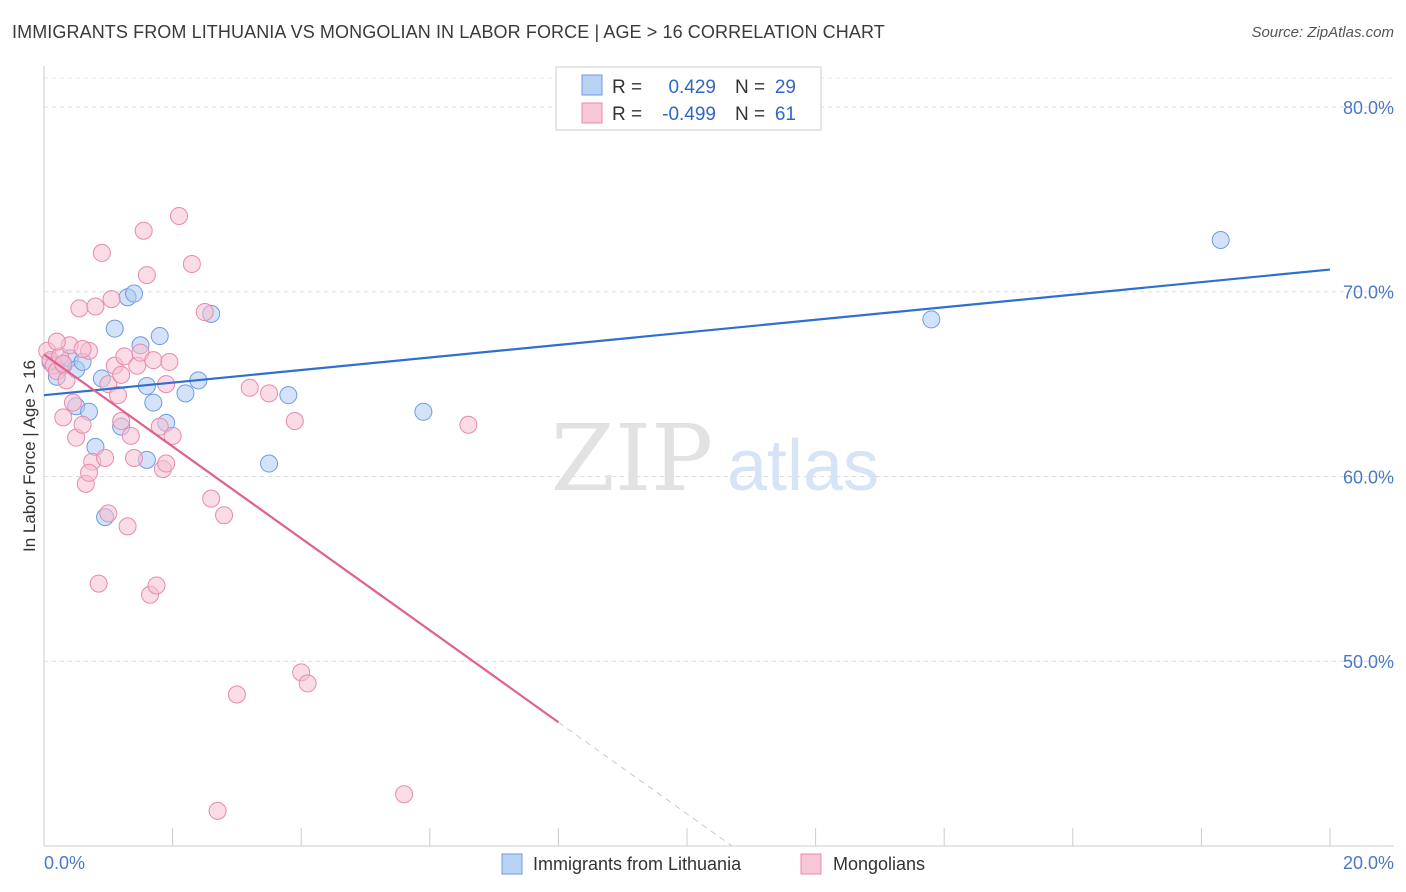 This screenshot has height=892, width=1406. I want to click on y-tick-label-0: 50.0%, so click(1368, 662).